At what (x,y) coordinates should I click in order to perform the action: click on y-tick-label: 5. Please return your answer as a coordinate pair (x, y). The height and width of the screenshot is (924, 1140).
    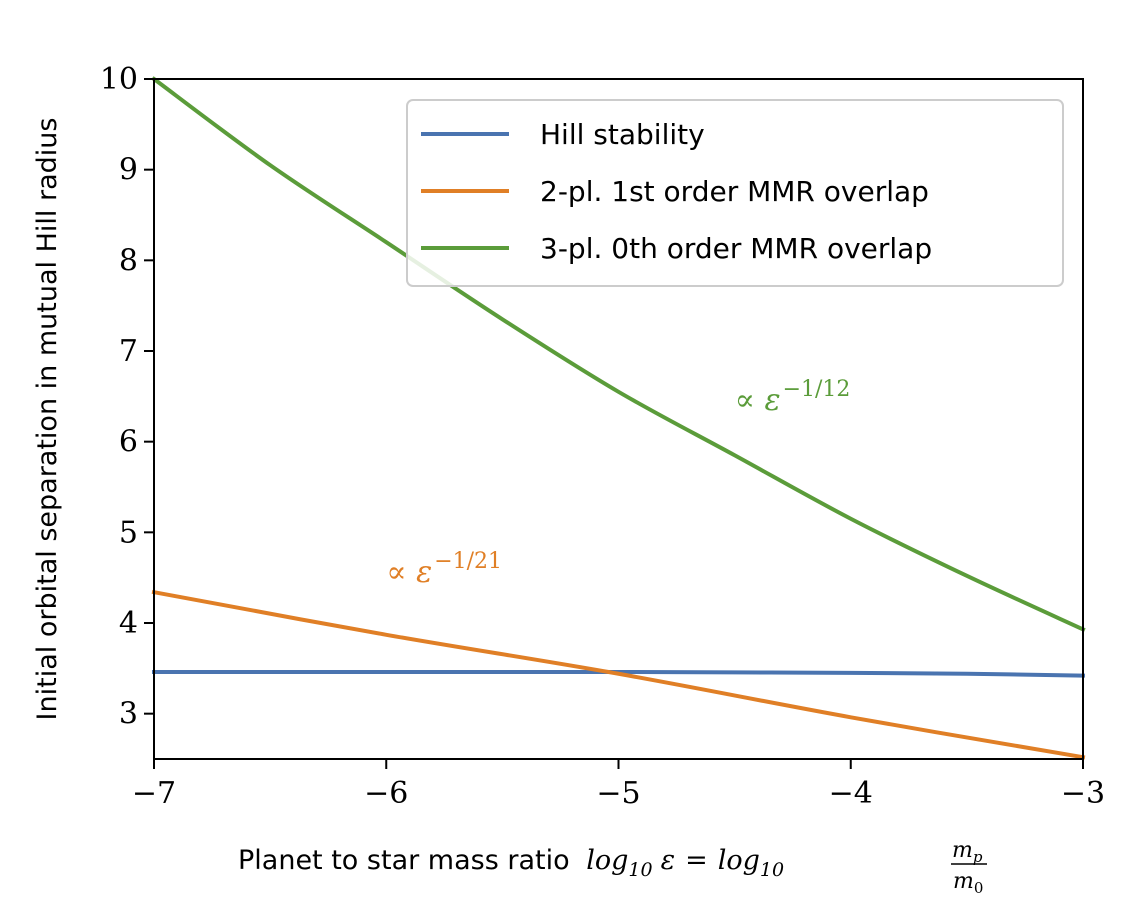
    Looking at the image, I should click on (128, 532).